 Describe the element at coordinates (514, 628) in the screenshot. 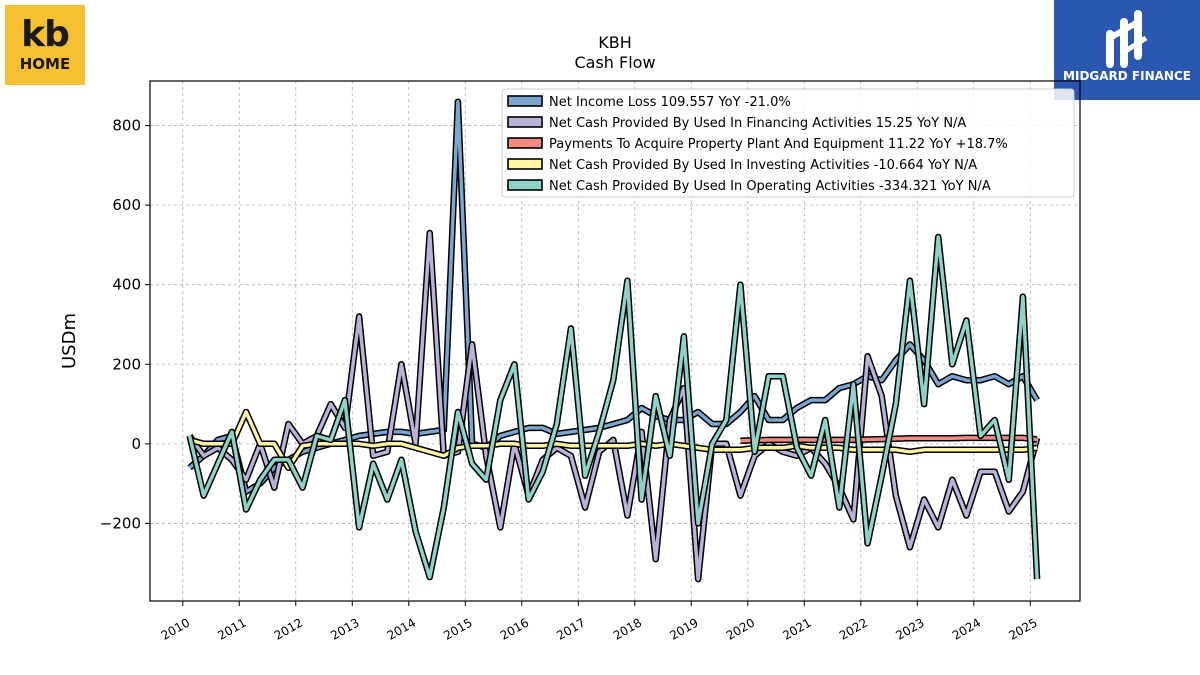

I see `x-tick-label: 2016` at that location.